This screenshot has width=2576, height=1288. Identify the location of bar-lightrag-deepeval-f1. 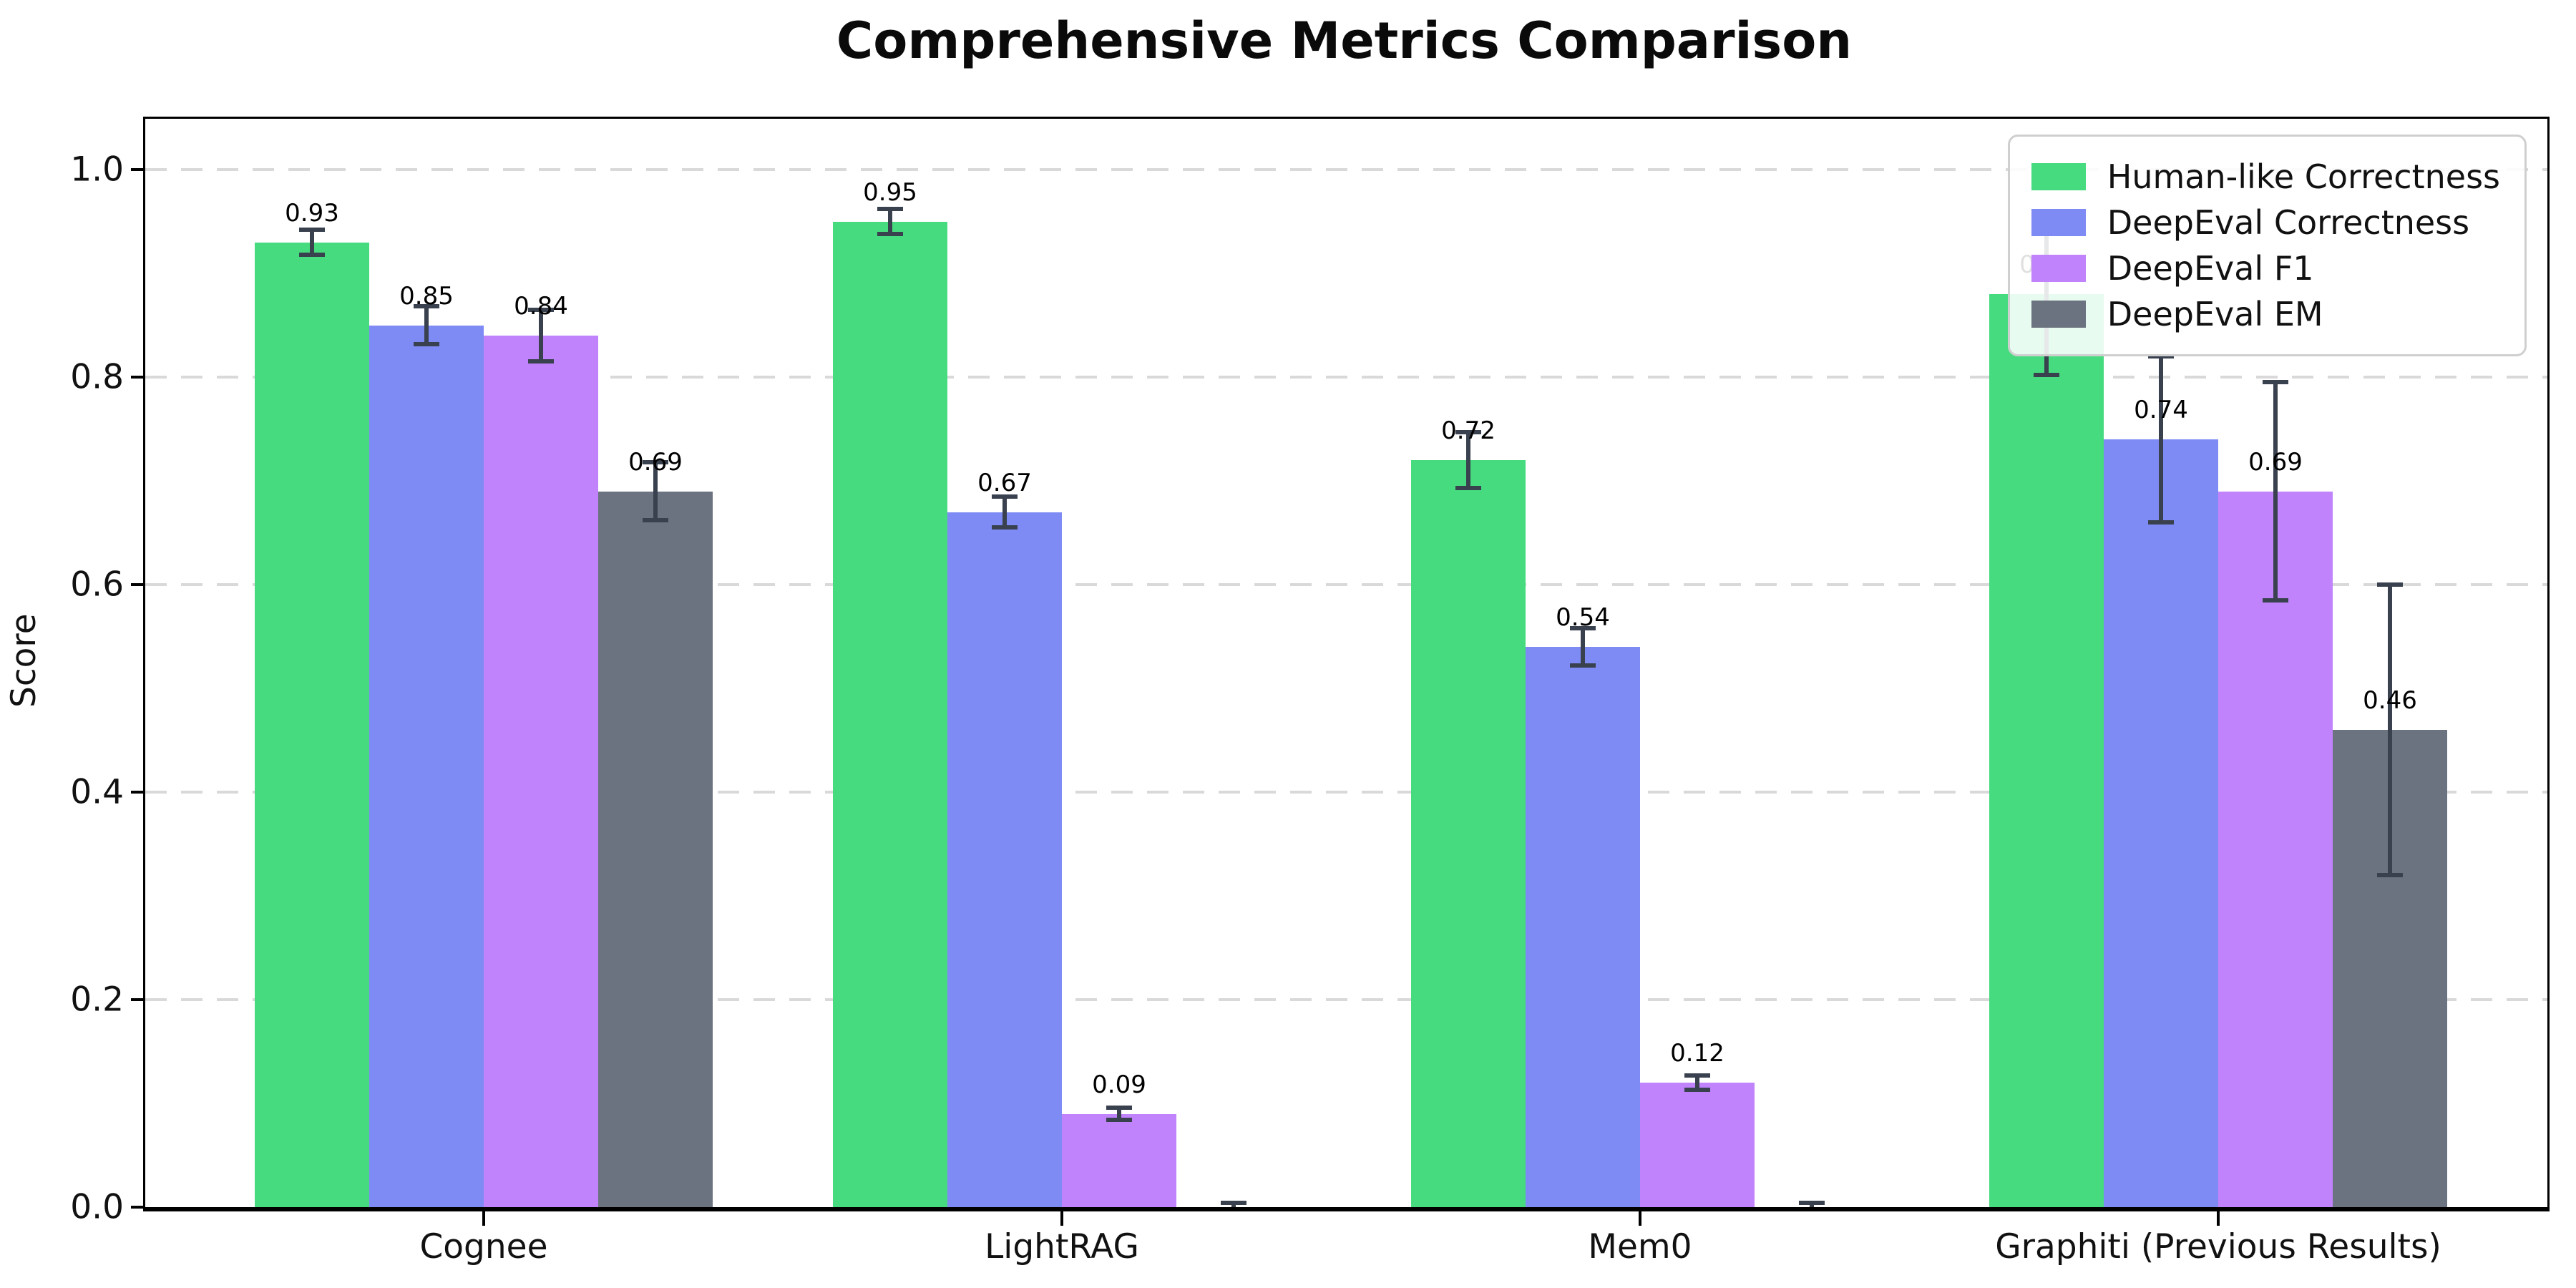
(1119, 1160).